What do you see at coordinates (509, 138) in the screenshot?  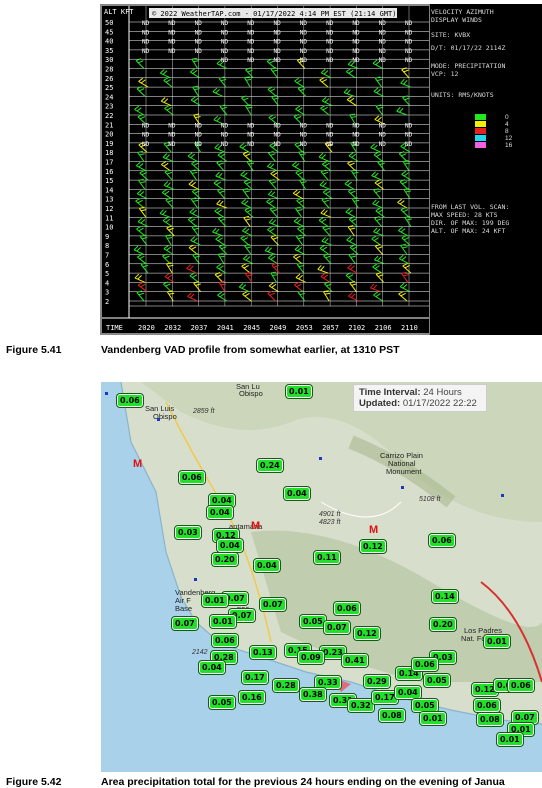 I see `legend-value: 12` at bounding box center [509, 138].